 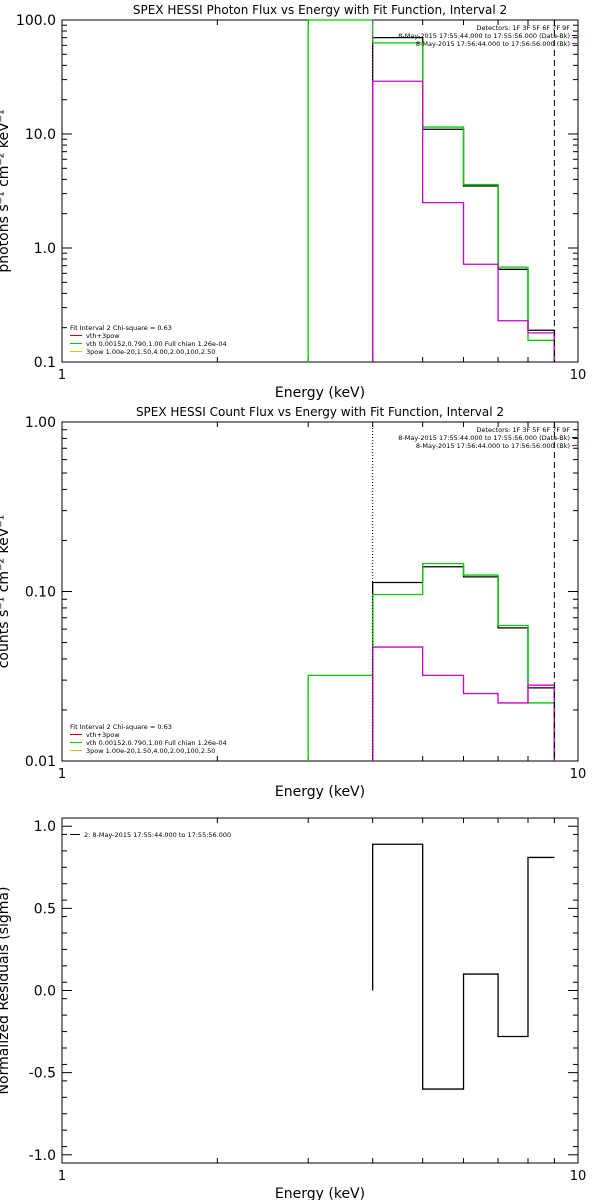 I want to click on y-axis-label: Normalized Residuals (sigma), so click(x=6, y=991).